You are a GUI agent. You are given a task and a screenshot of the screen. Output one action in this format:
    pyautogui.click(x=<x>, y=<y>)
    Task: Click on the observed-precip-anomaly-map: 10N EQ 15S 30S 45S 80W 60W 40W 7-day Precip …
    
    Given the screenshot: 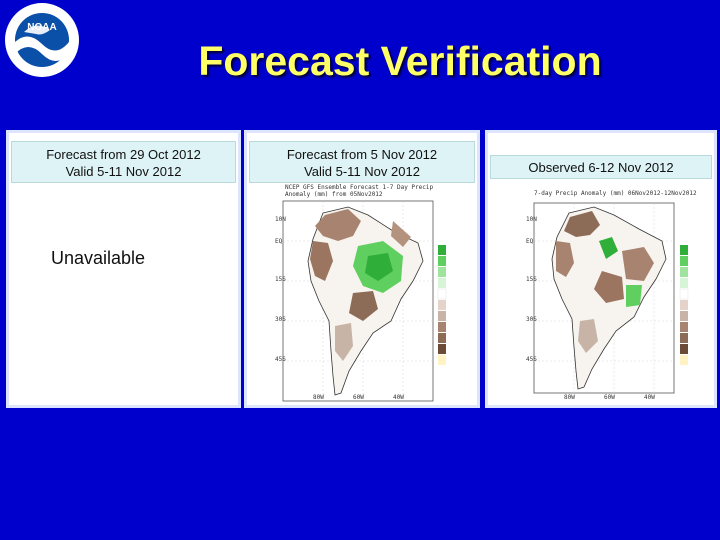 What is the action you would take?
    pyautogui.click(x=603, y=293)
    